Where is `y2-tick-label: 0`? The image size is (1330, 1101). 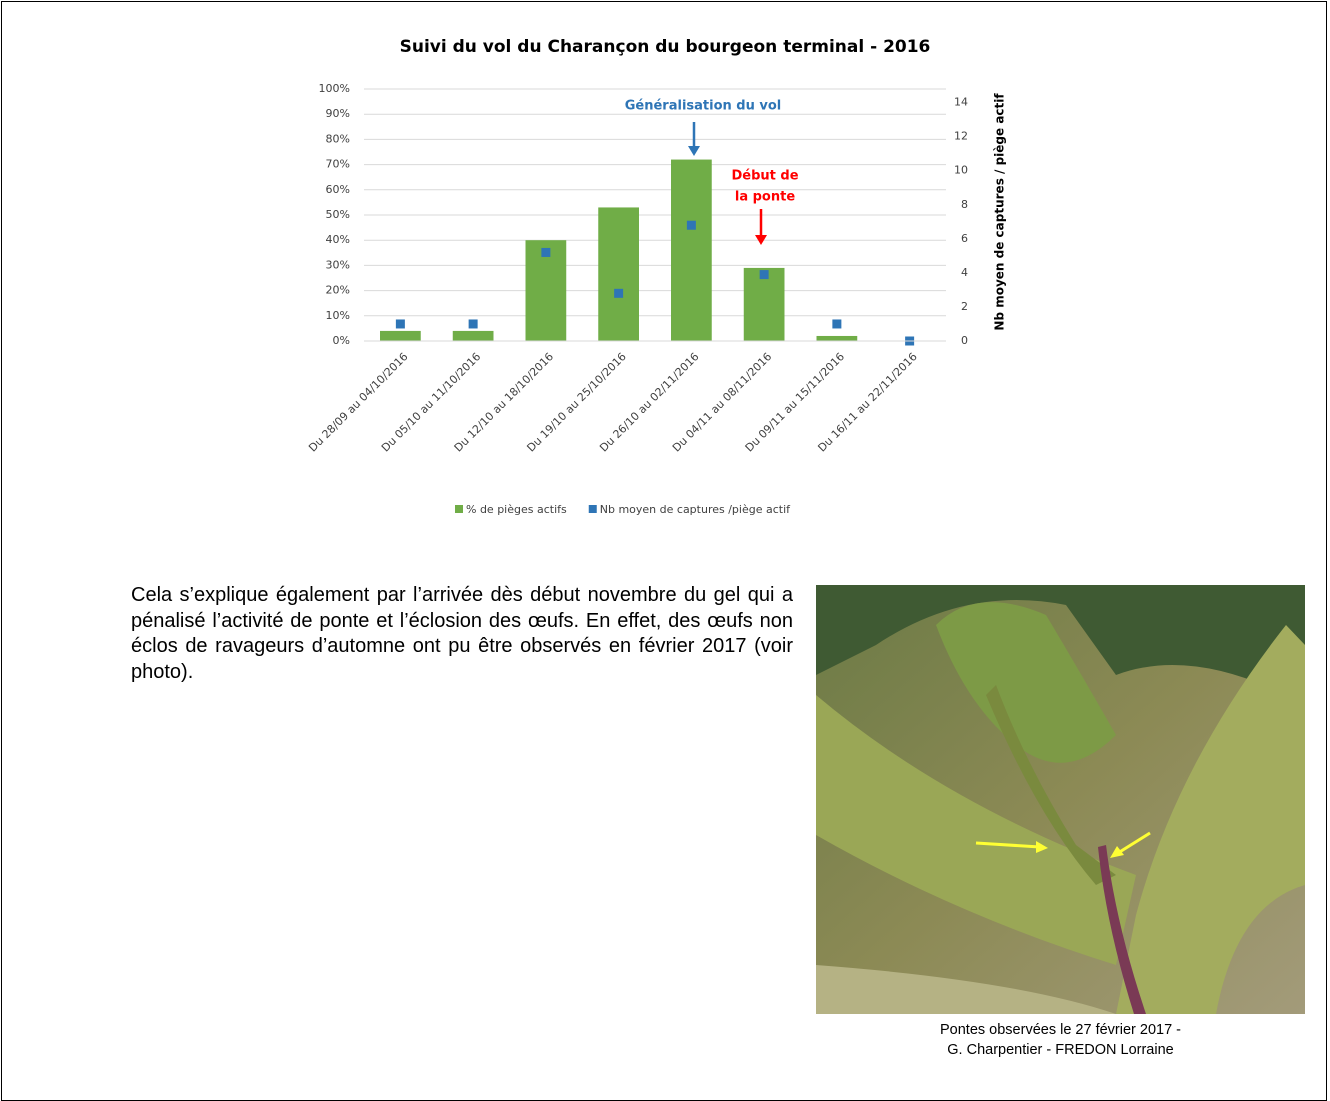 y2-tick-label: 0 is located at coordinates (964, 340).